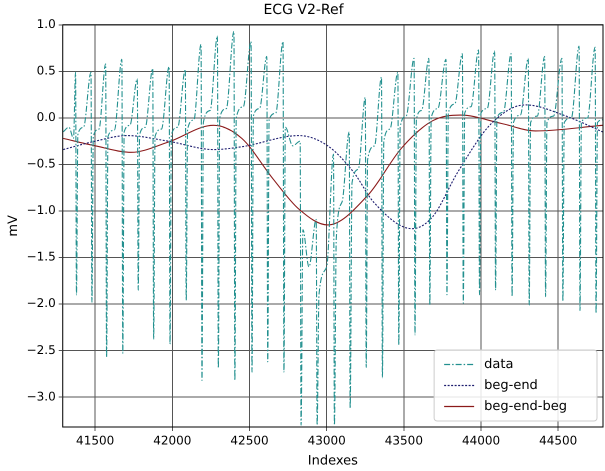 This screenshot has height=471, width=605. Describe the element at coordinates (333, 461) in the screenshot. I see `x-axis-title: Indexes` at that location.